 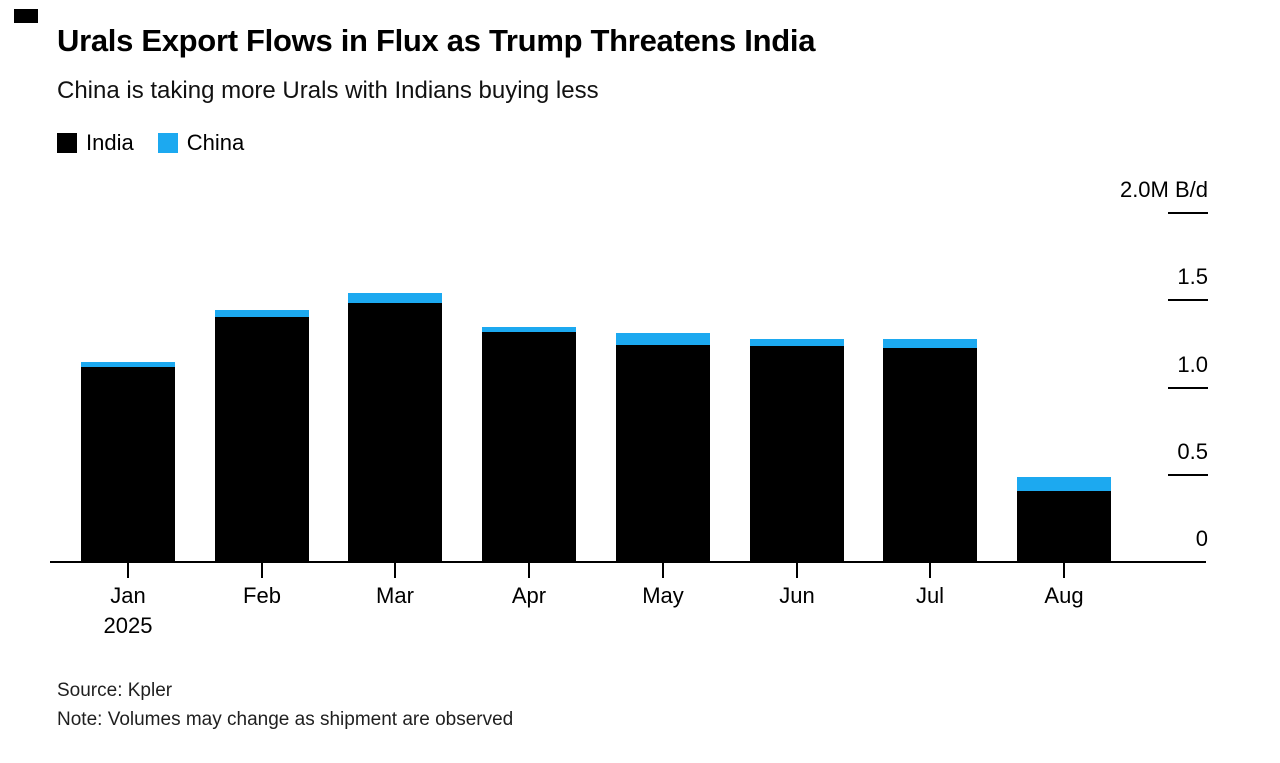 What do you see at coordinates (395, 432) in the screenshot?
I see `bar-mar-india` at bounding box center [395, 432].